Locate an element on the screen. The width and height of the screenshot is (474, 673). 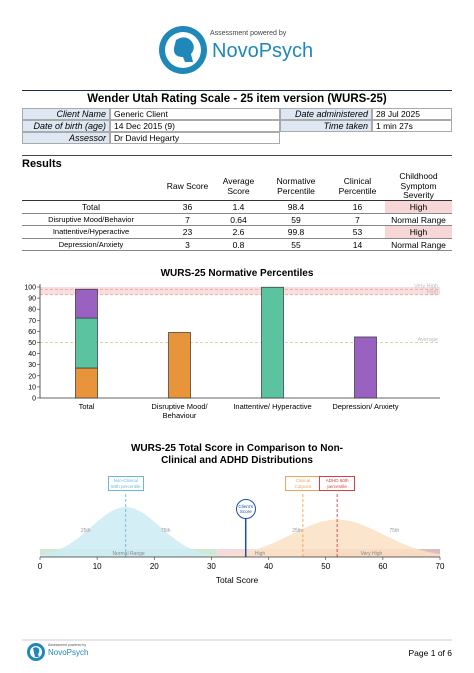
info-value: Dr David Hegarty is located at coordinates (195, 138).